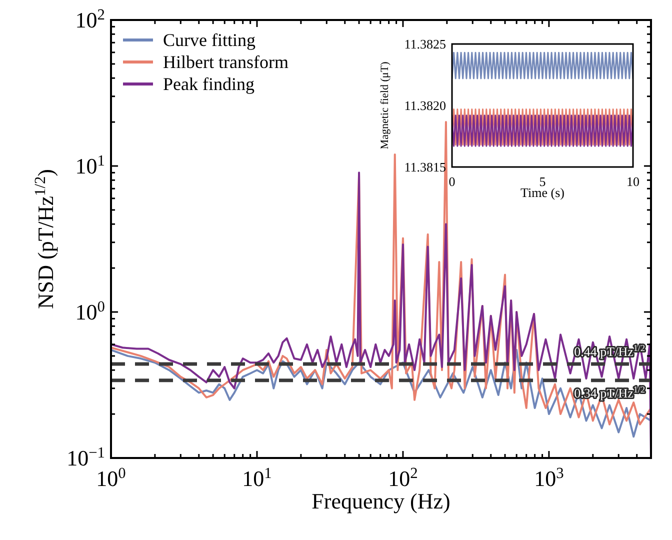 This screenshot has width=672, height=540. I want to click on ref-line-label: 0.34 pT/Hz$^{1/2}$, so click(610, 392).